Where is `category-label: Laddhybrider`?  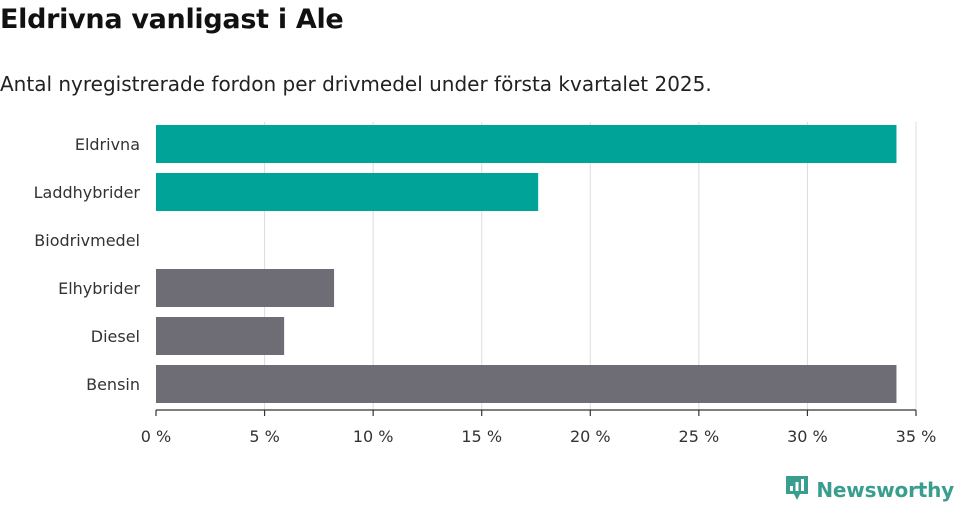 category-label: Laddhybrider is located at coordinates (87, 192).